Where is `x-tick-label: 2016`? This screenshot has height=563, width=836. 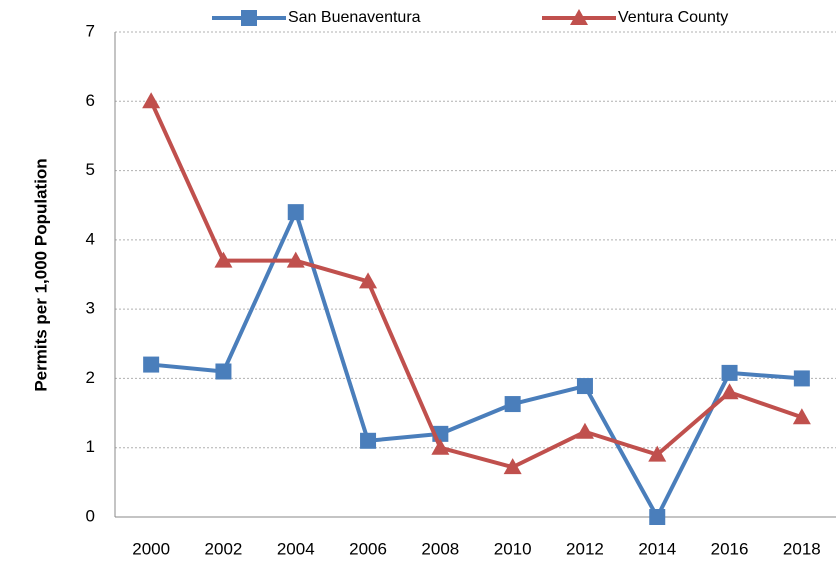 x-tick-label: 2016 is located at coordinates (730, 548).